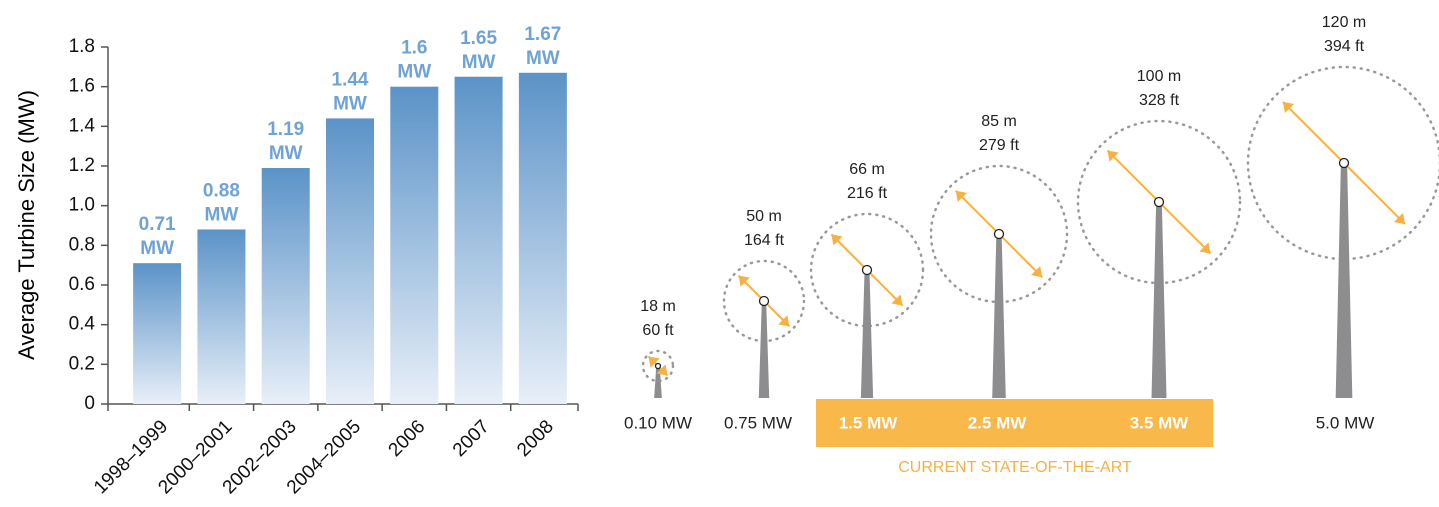 This screenshot has height=507, width=1439. Describe the element at coordinates (82, 125) in the screenshot. I see `y-tick-label: 1.4` at that location.